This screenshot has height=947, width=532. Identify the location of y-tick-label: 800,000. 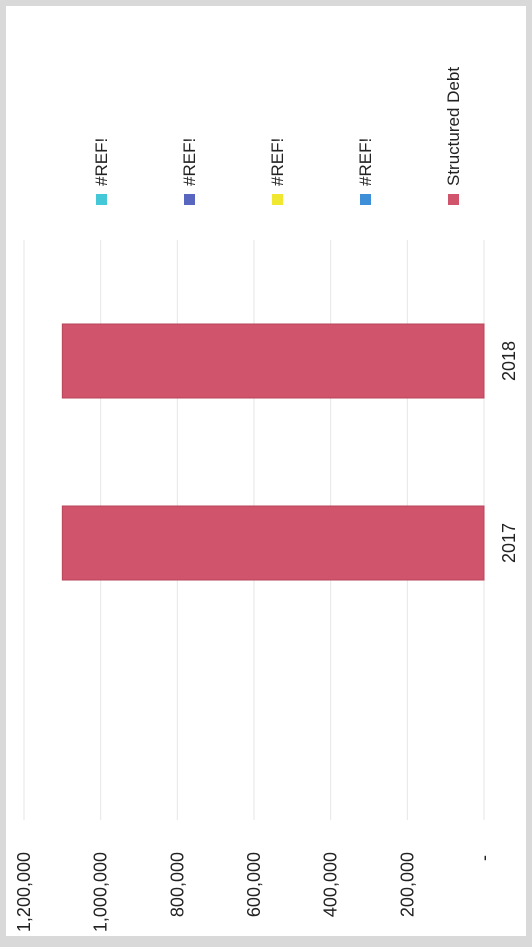
(177, 884).